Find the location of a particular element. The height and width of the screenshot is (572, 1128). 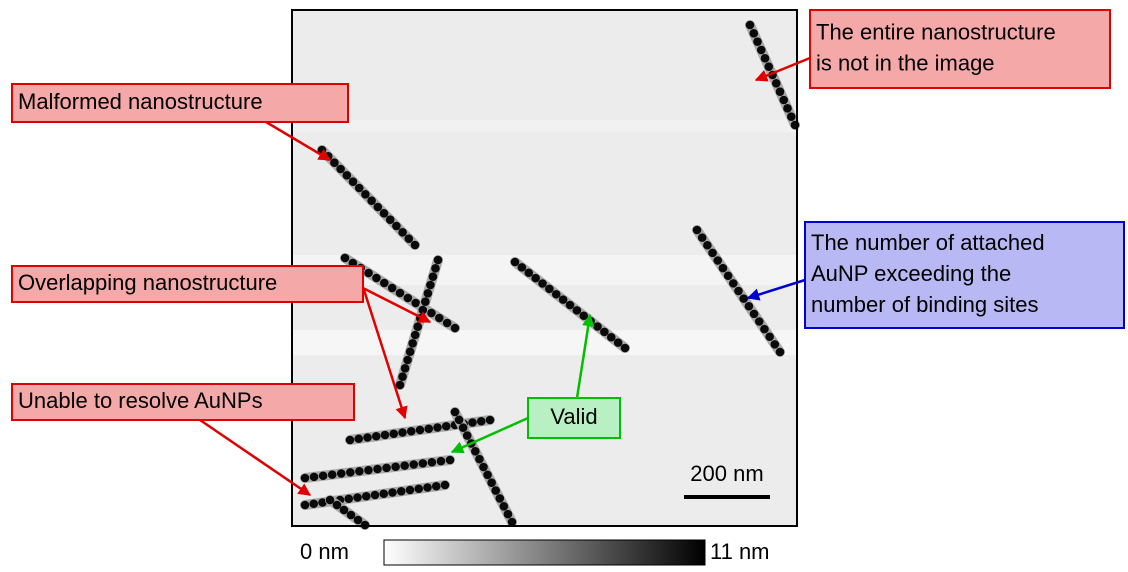

annotation-text: Valid is located at coordinates (573, 416).